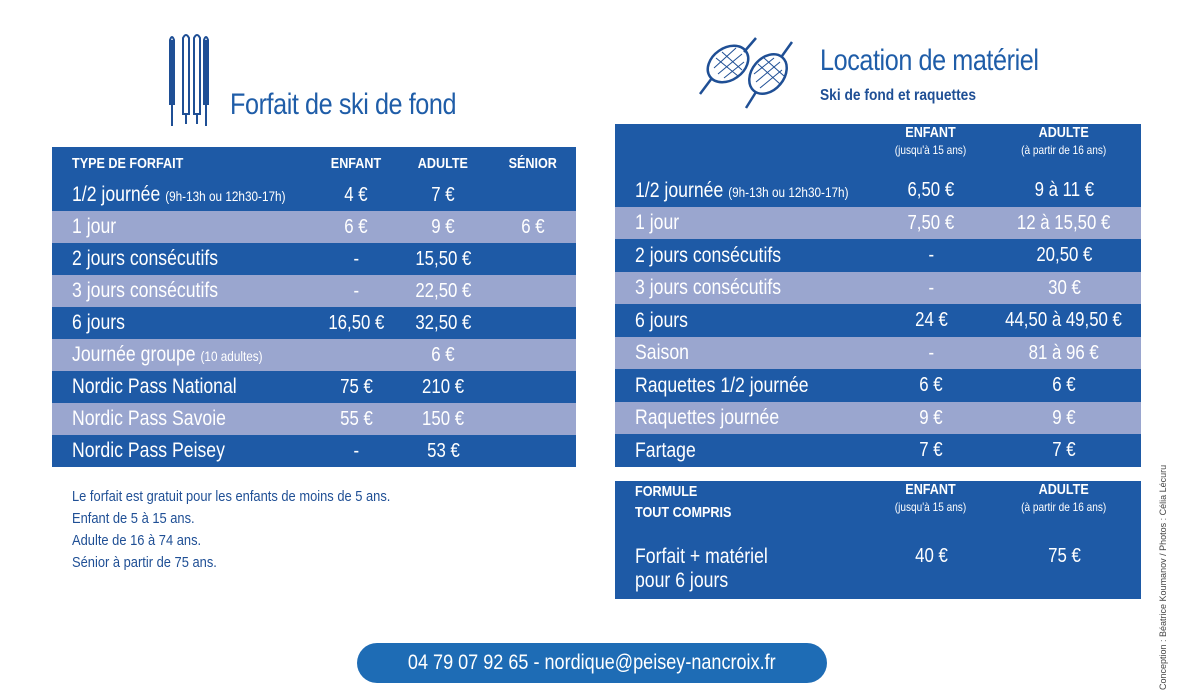 This screenshot has width=1200, height=700. Describe the element at coordinates (443, 163) in the screenshot. I see `header-adulte: ADULTE` at that location.